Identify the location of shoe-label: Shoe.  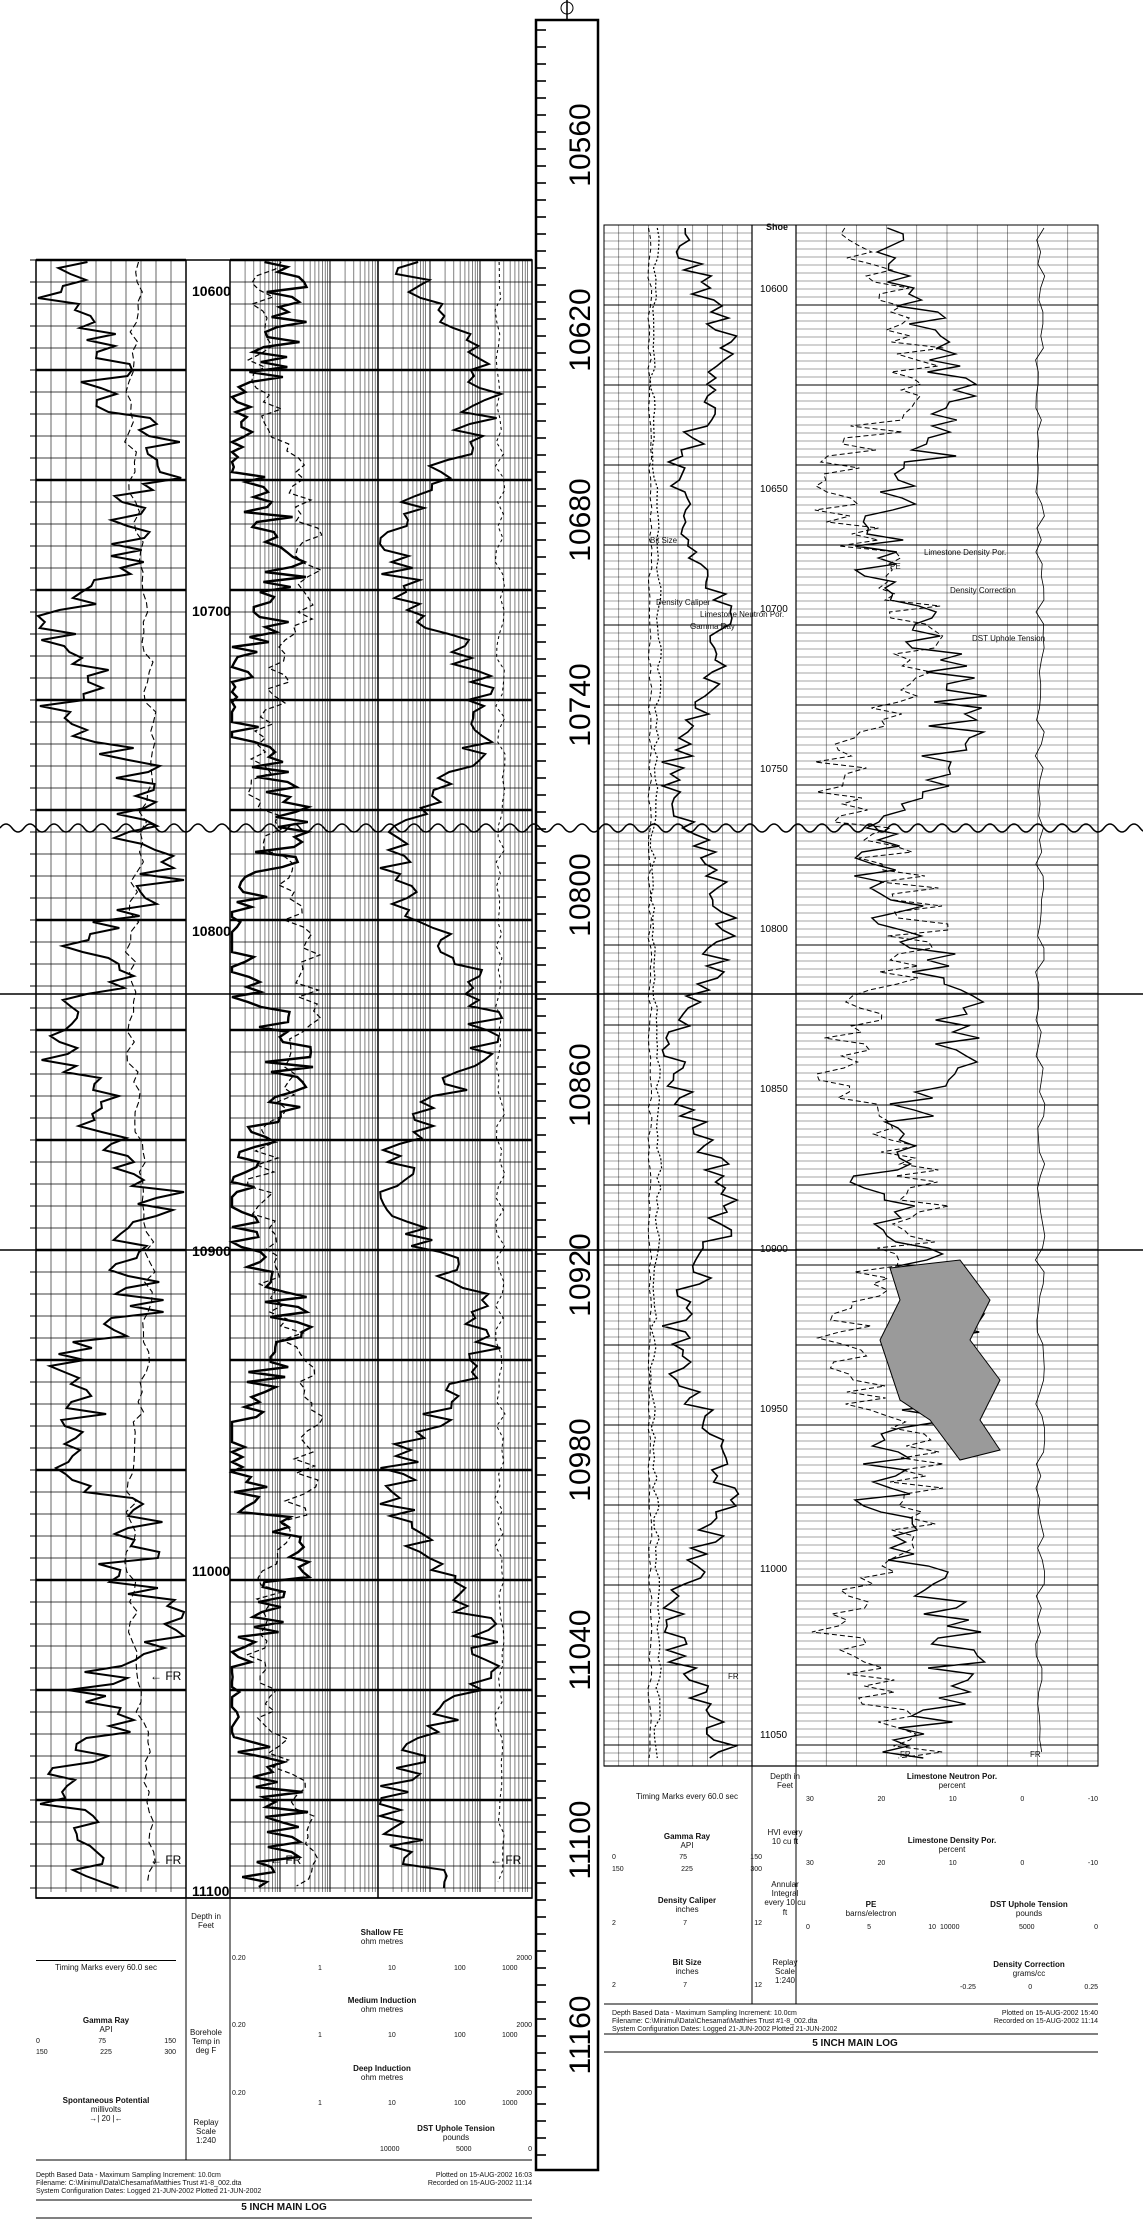
(777, 227).